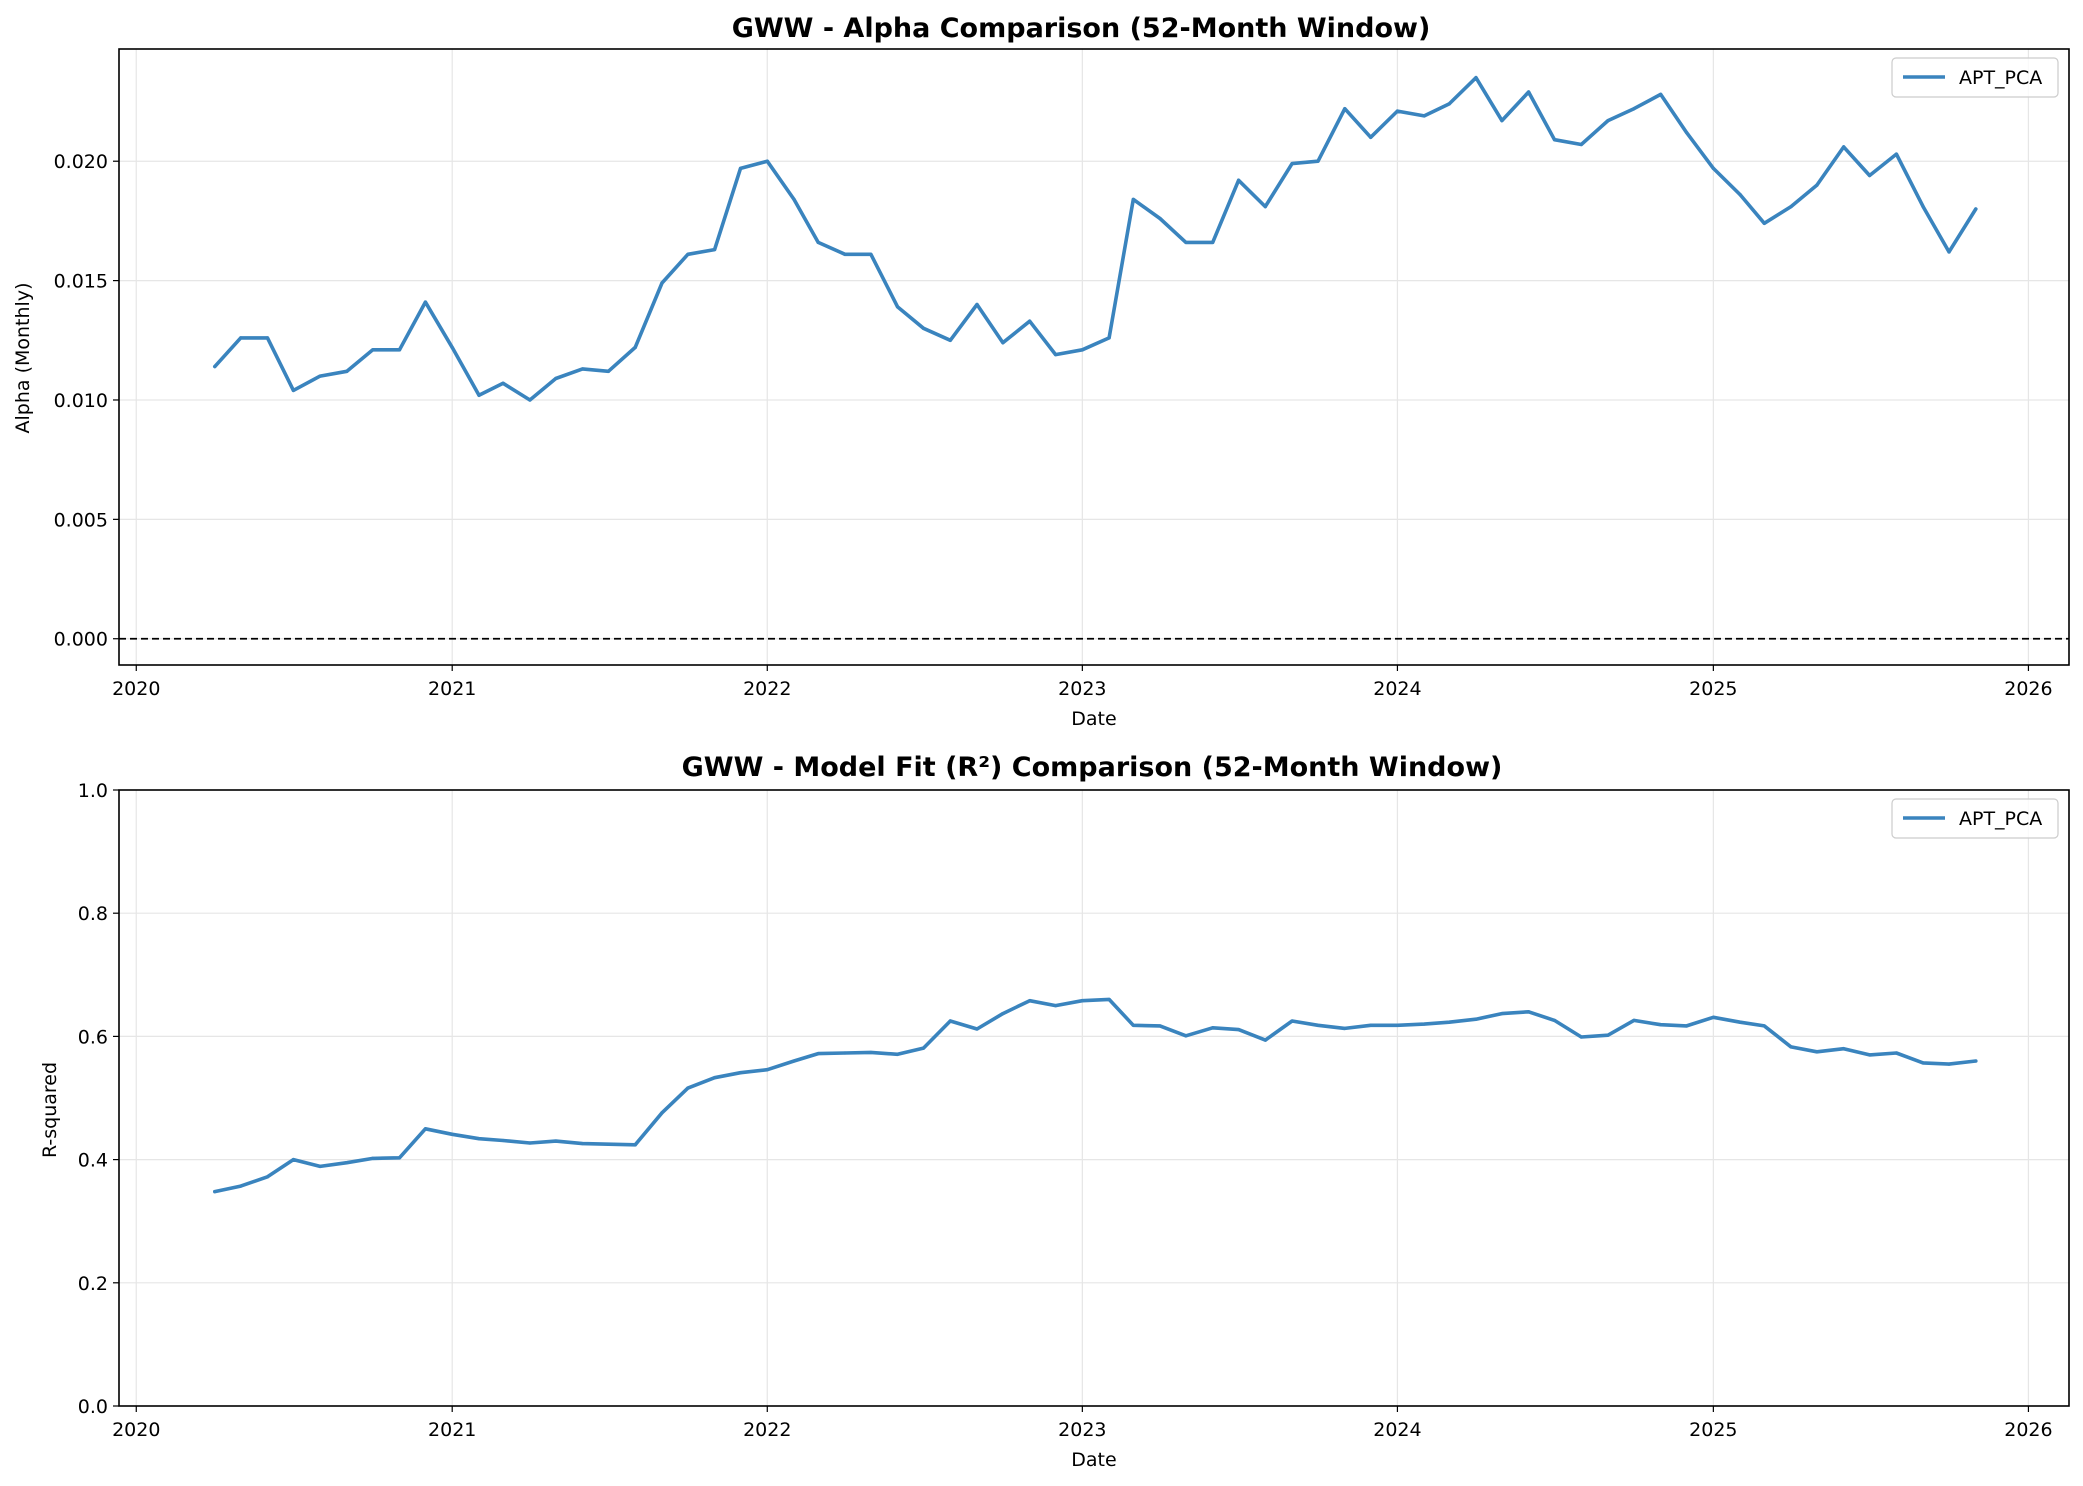 The width and height of the screenshot is (2083, 1486). Describe the element at coordinates (2000, 819) in the screenshot. I see `rsquared-legend-label: APT_PCA` at that location.